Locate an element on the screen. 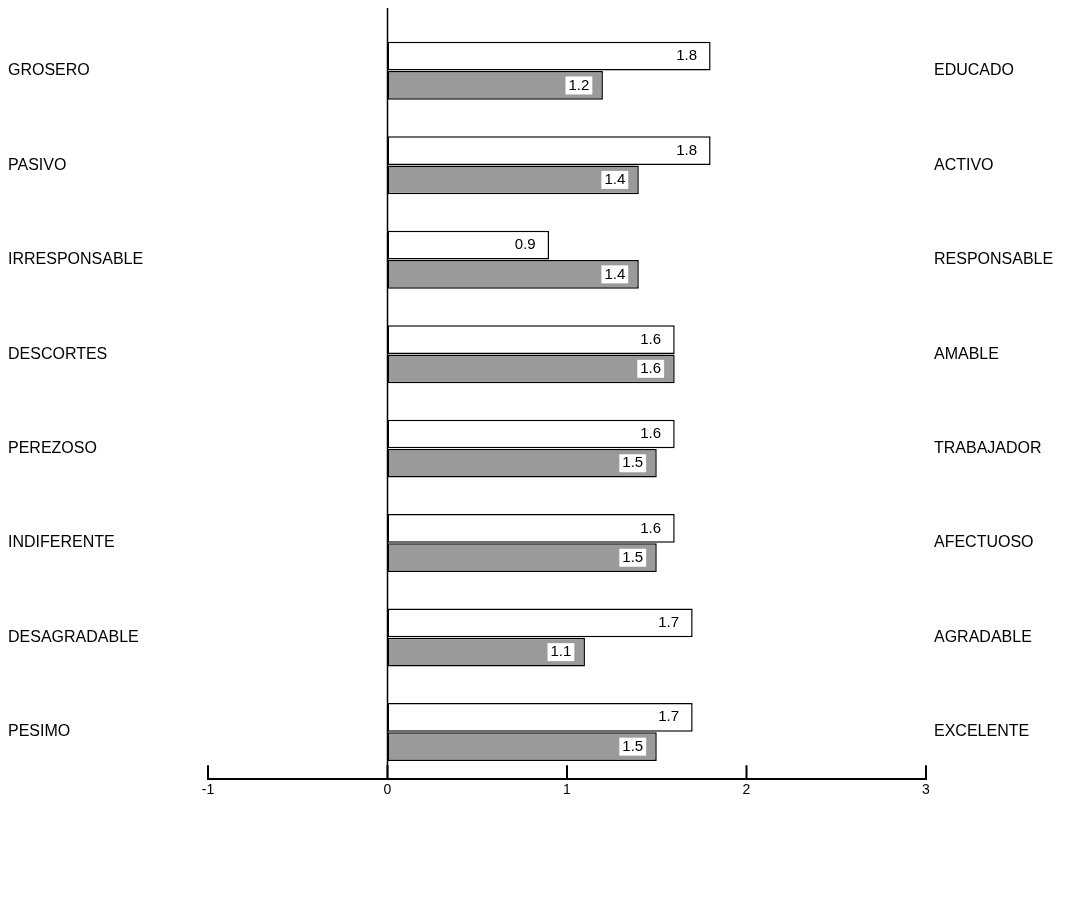 The image size is (1089, 912). y2-tick-label: EDUCADO is located at coordinates (974, 70).